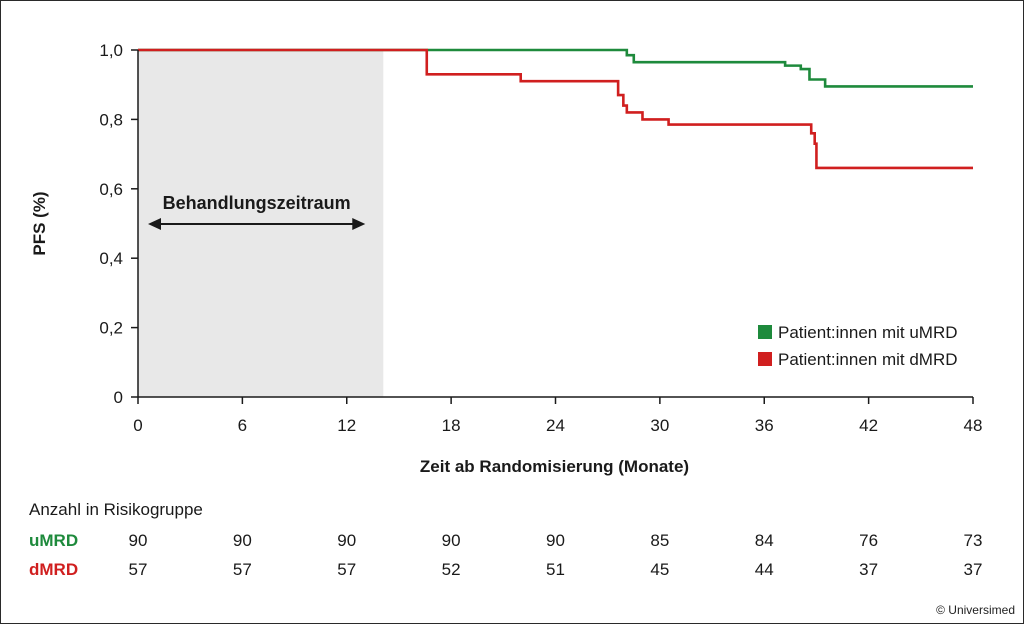  I want to click on risk-count: 52, so click(451, 569).